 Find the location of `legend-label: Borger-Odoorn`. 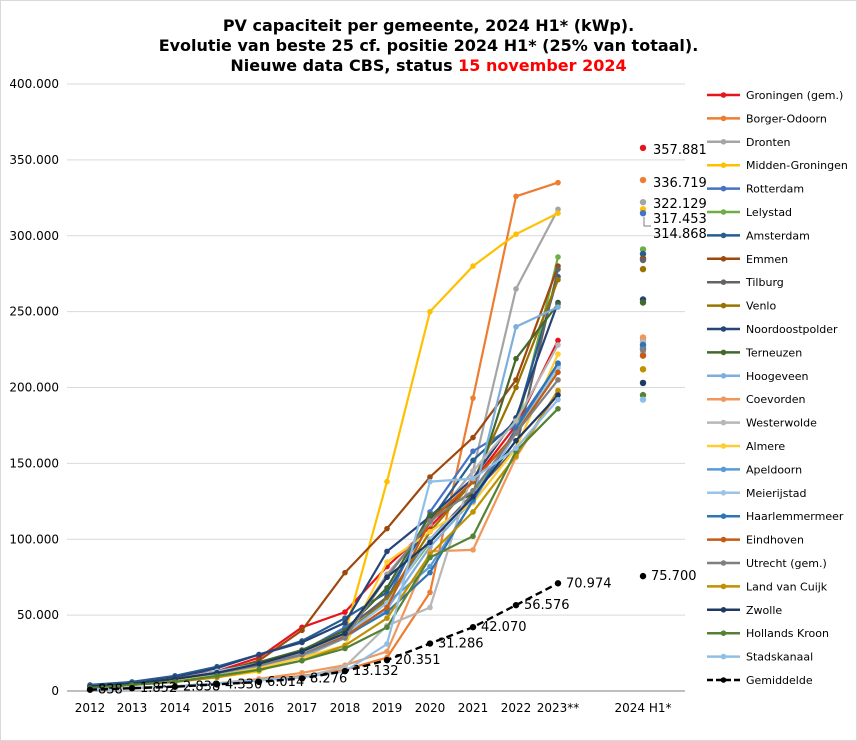

legend-label: Borger-Odoorn is located at coordinates (786, 118).